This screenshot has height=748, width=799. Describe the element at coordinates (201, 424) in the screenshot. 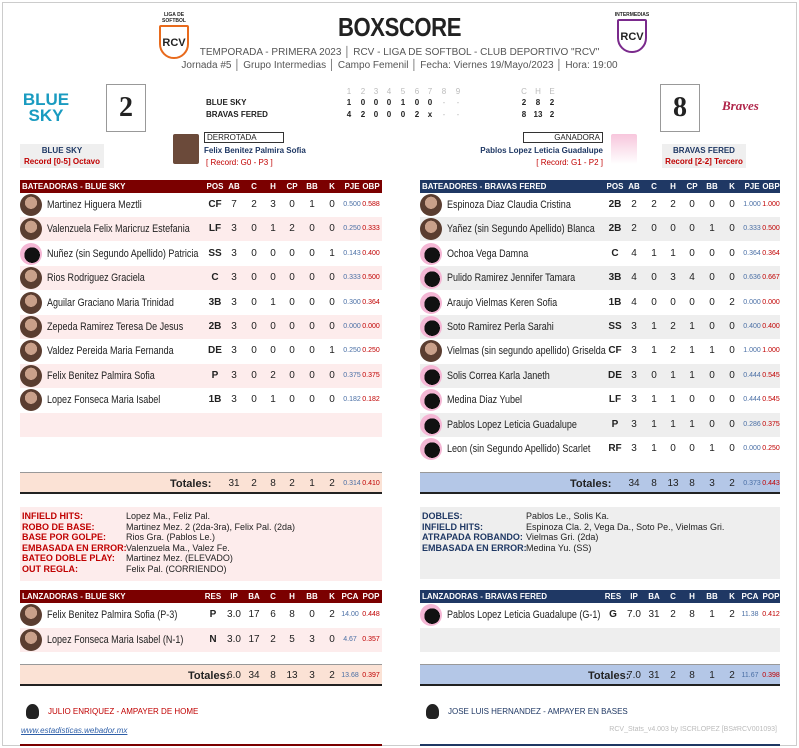

I see `table-row` at that location.